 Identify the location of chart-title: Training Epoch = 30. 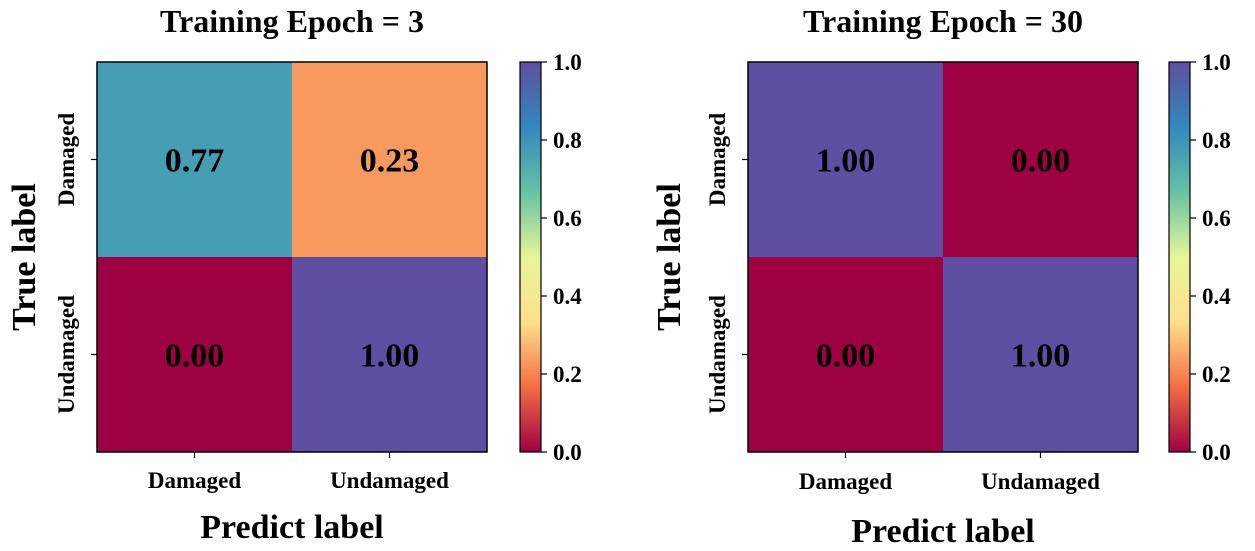
(943, 21).